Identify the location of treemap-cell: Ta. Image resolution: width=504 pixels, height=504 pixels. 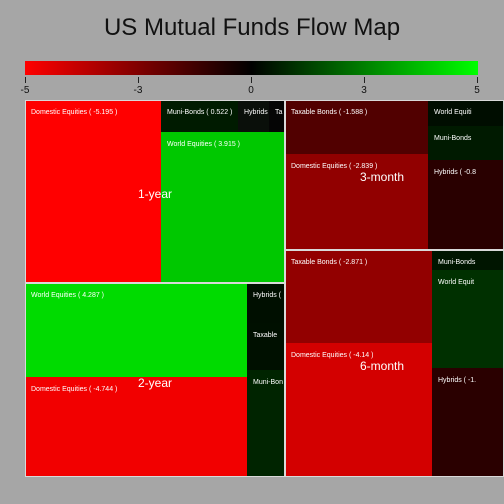
(277, 116).